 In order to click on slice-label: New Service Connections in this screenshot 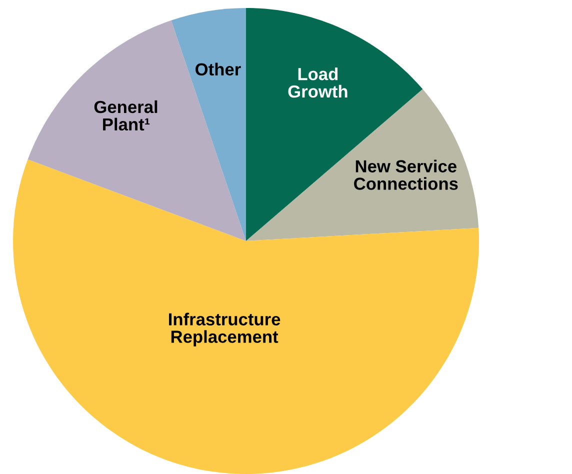, I will do `click(406, 175)`.